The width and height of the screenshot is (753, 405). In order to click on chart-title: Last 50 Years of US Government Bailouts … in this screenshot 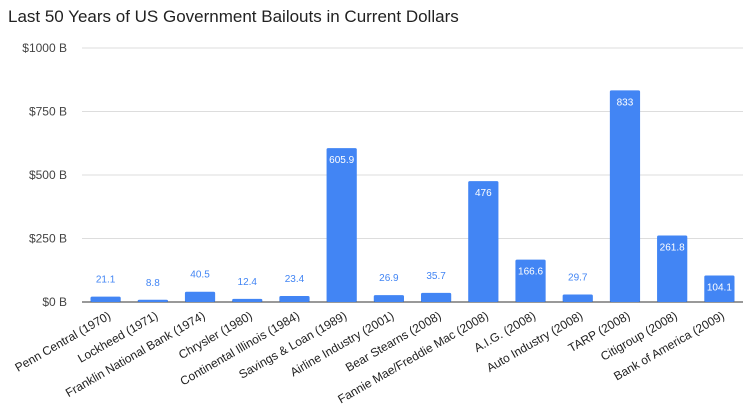, I will do `click(233, 16)`.